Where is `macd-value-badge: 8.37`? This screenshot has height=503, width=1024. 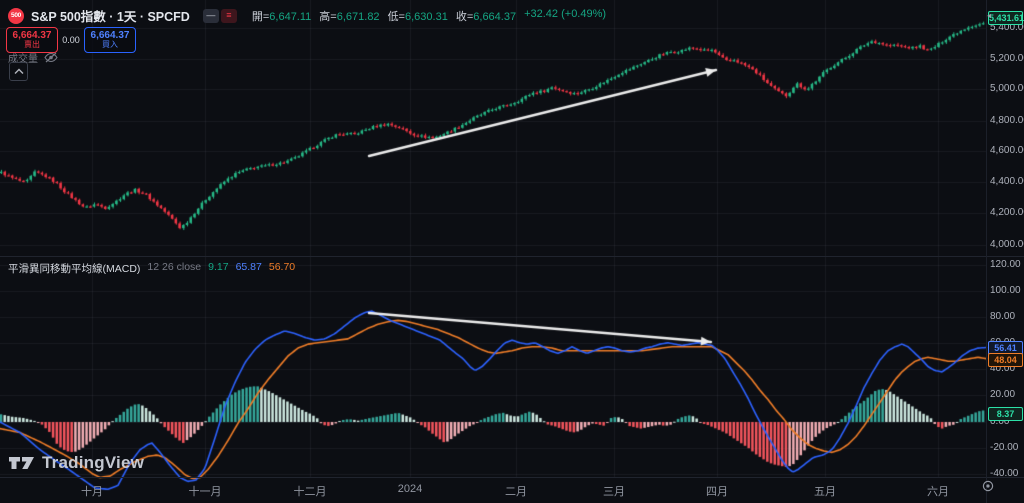
macd-value-badge: 8.37 is located at coordinates (1005, 414).